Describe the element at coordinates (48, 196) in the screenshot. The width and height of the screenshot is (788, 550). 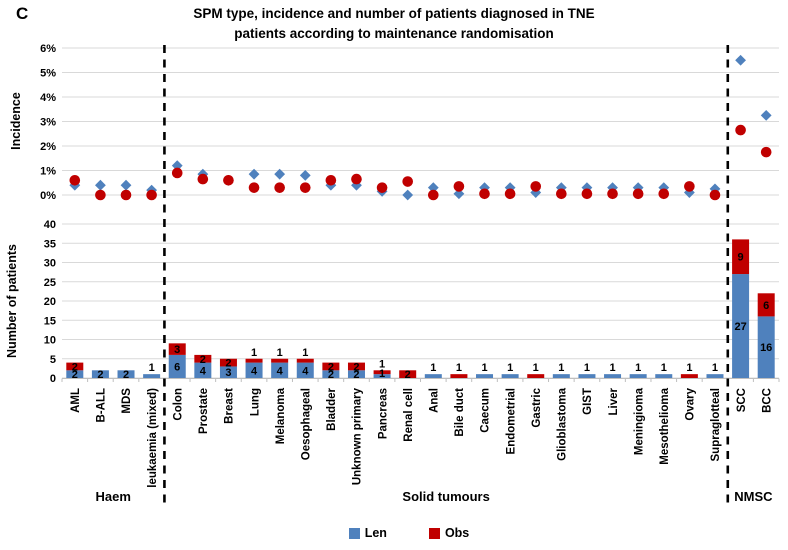
I see `inc-tick-0%: 0%` at that location.